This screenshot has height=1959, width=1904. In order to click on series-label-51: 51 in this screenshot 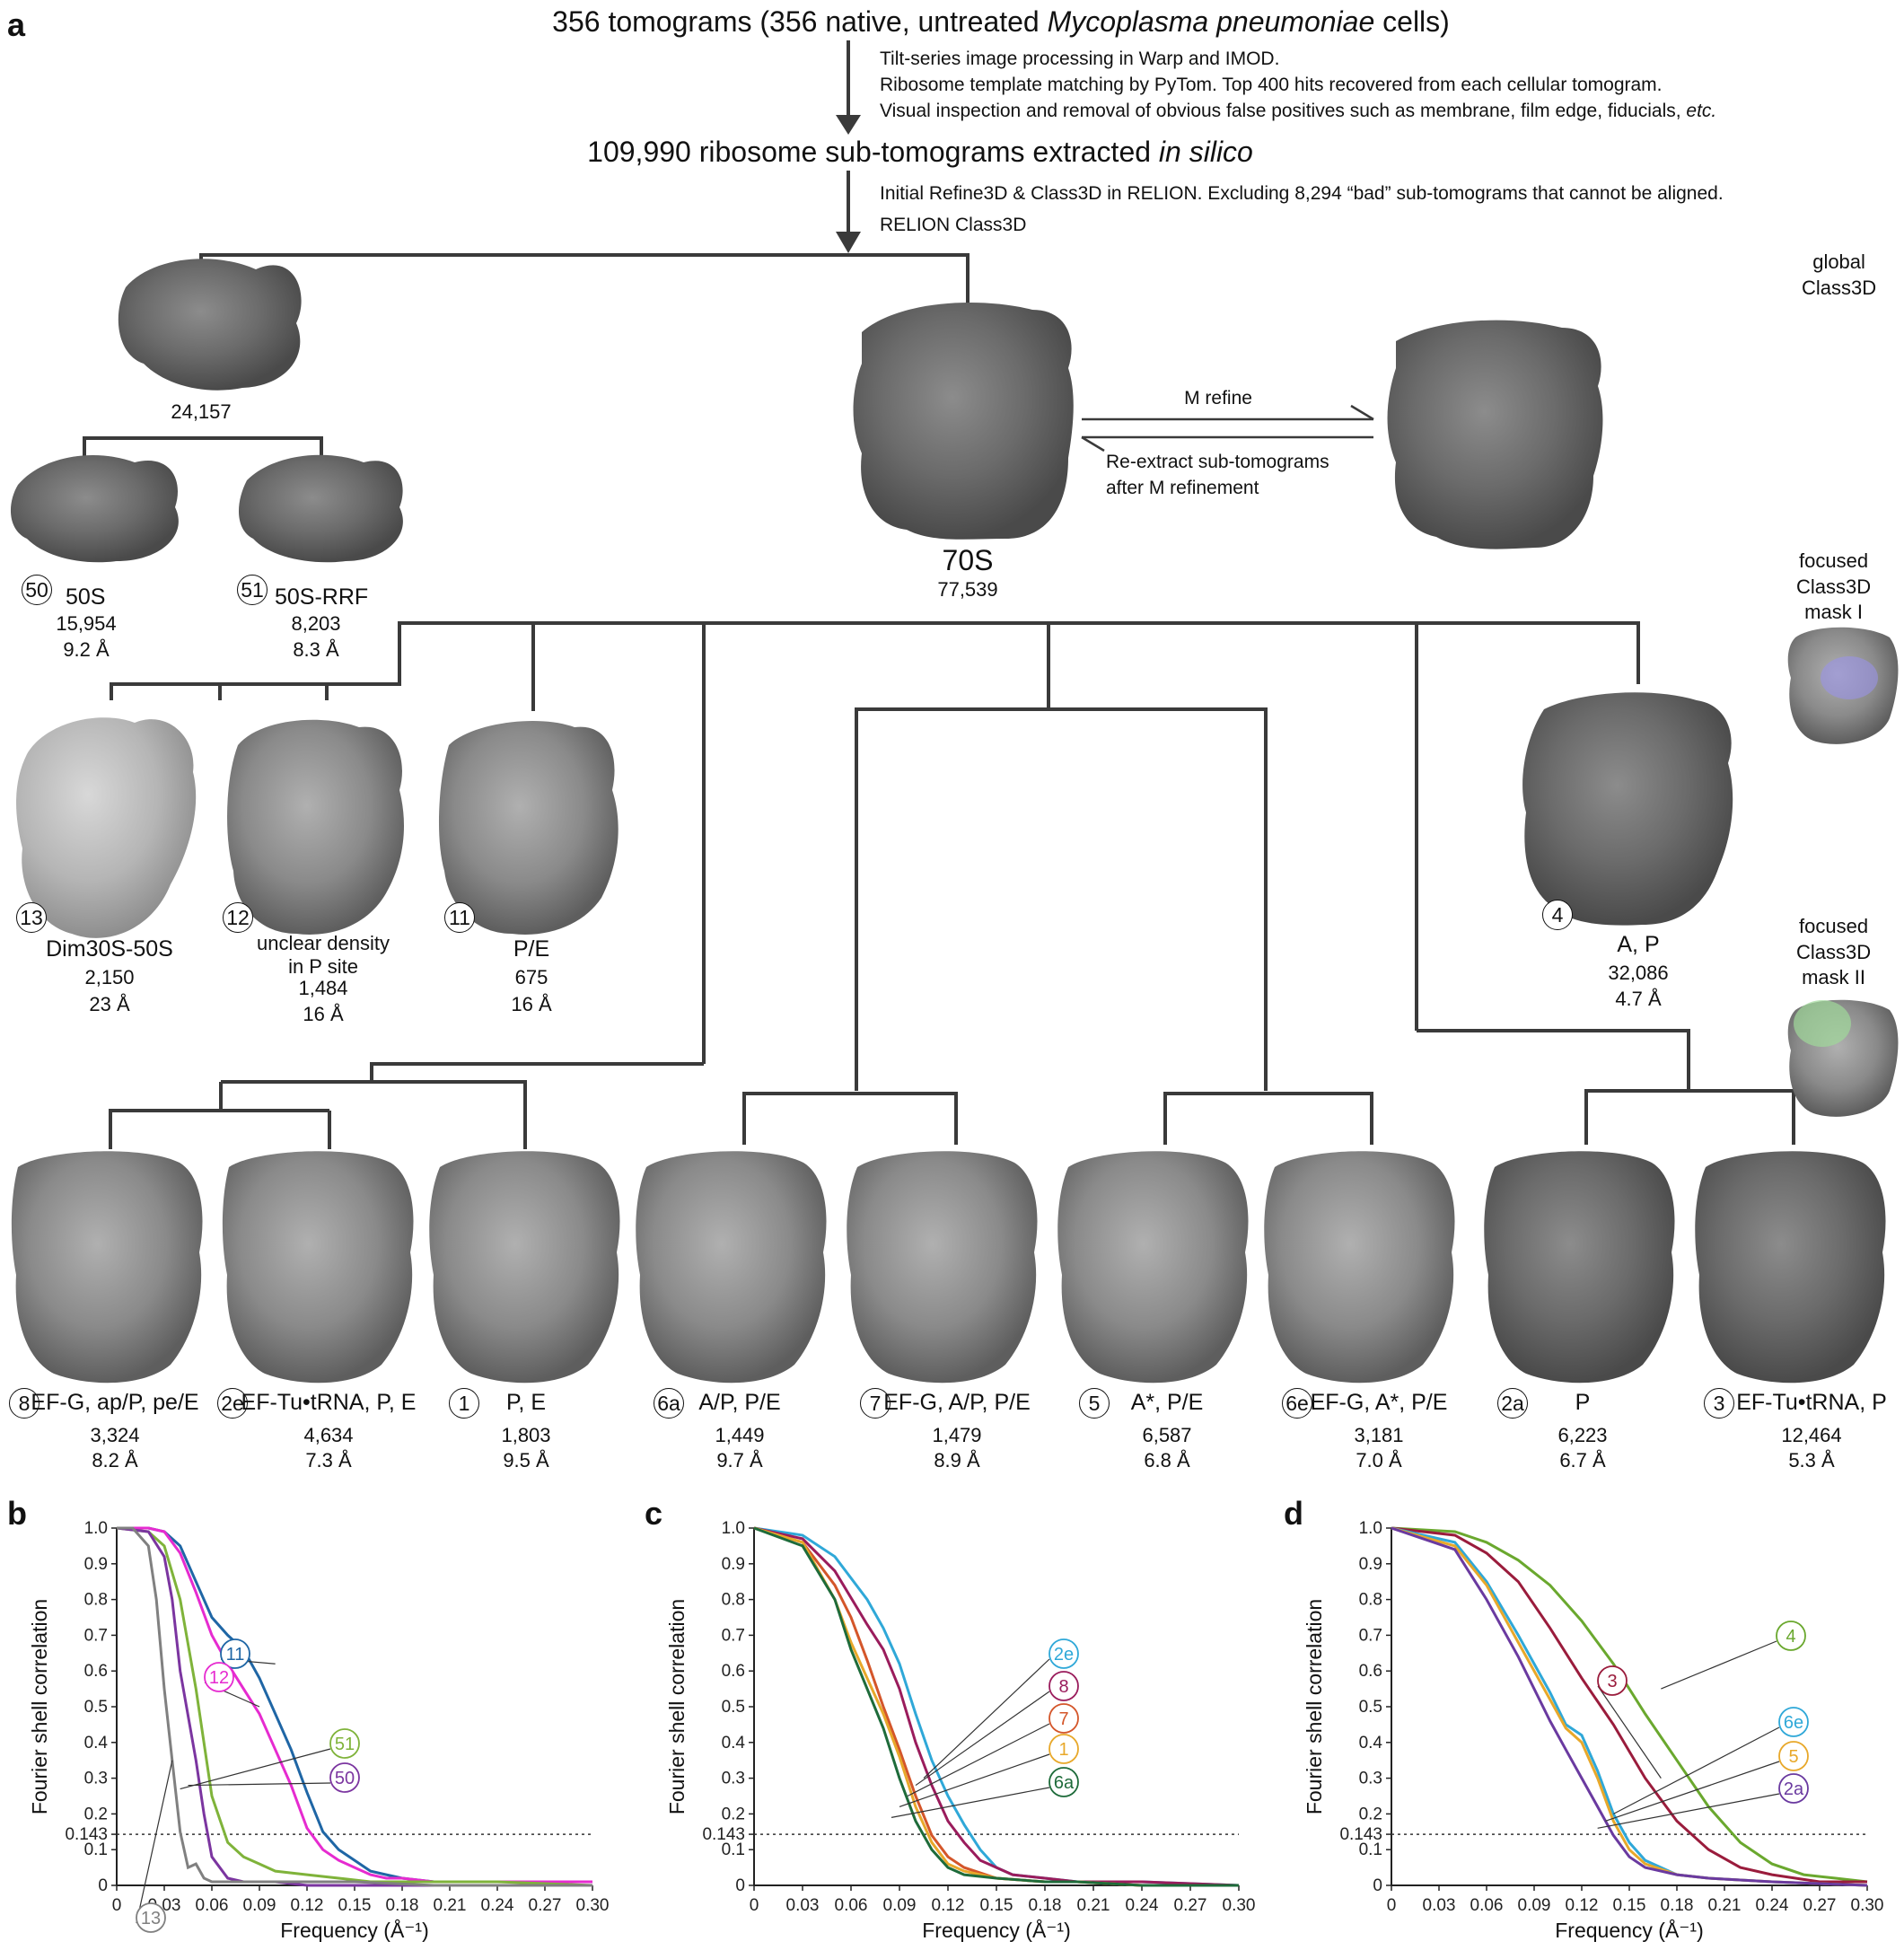, I will do `click(345, 1745)`.